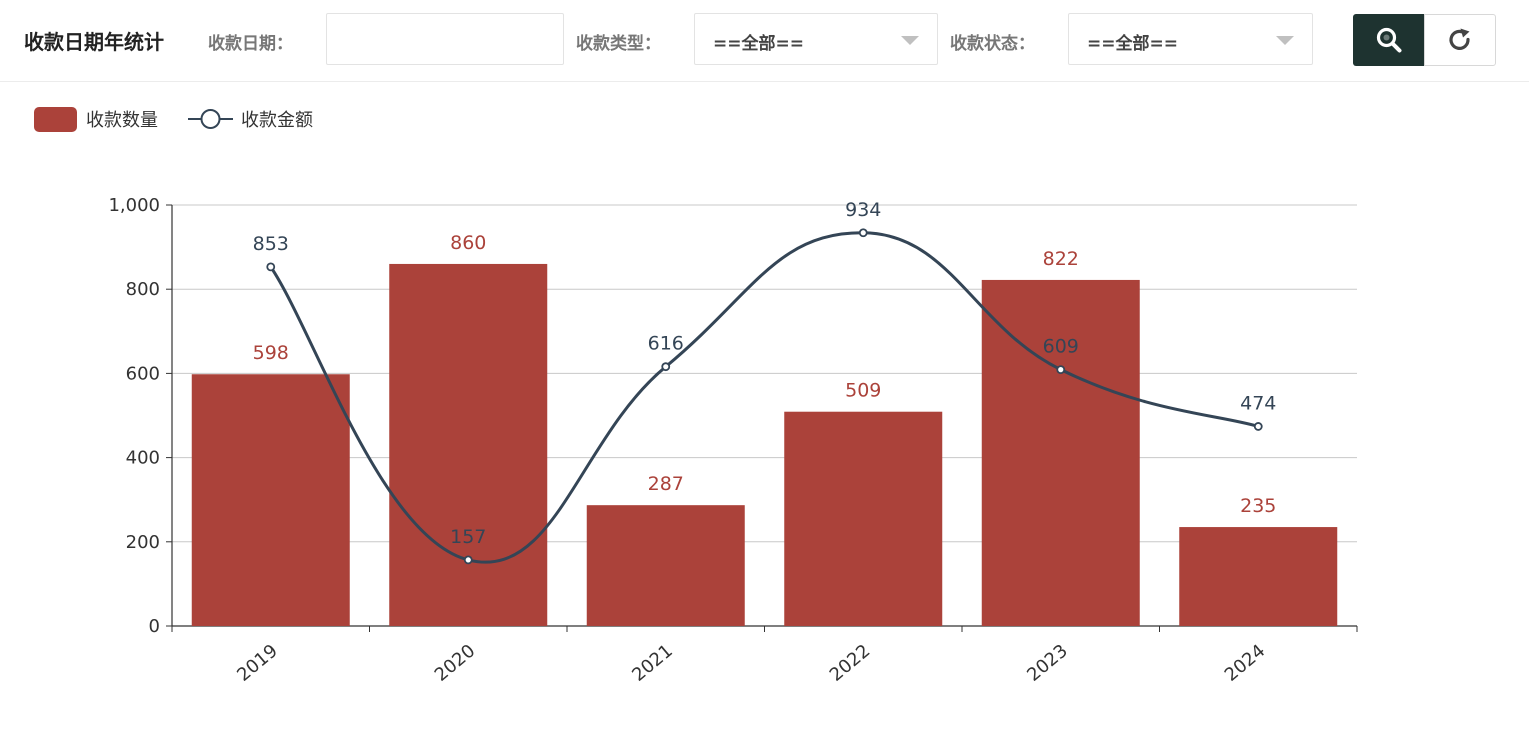 This screenshot has width=1529, height=745. I want to click on line-data-label: 474, so click(1258, 403).